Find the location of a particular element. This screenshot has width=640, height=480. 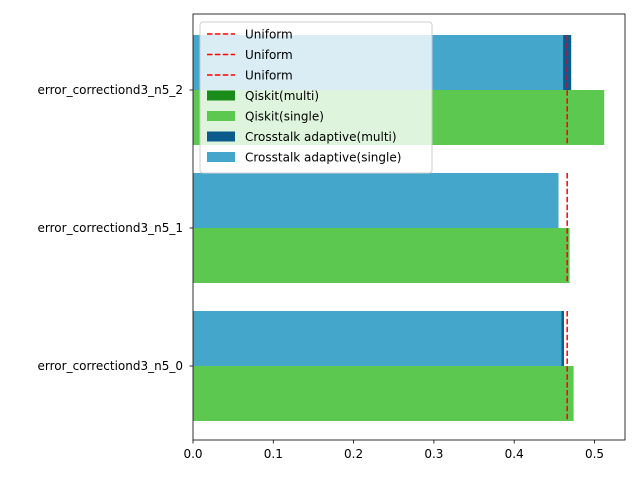

legend-label-6: Crosstalk adaptive(single) is located at coordinates (323, 158).